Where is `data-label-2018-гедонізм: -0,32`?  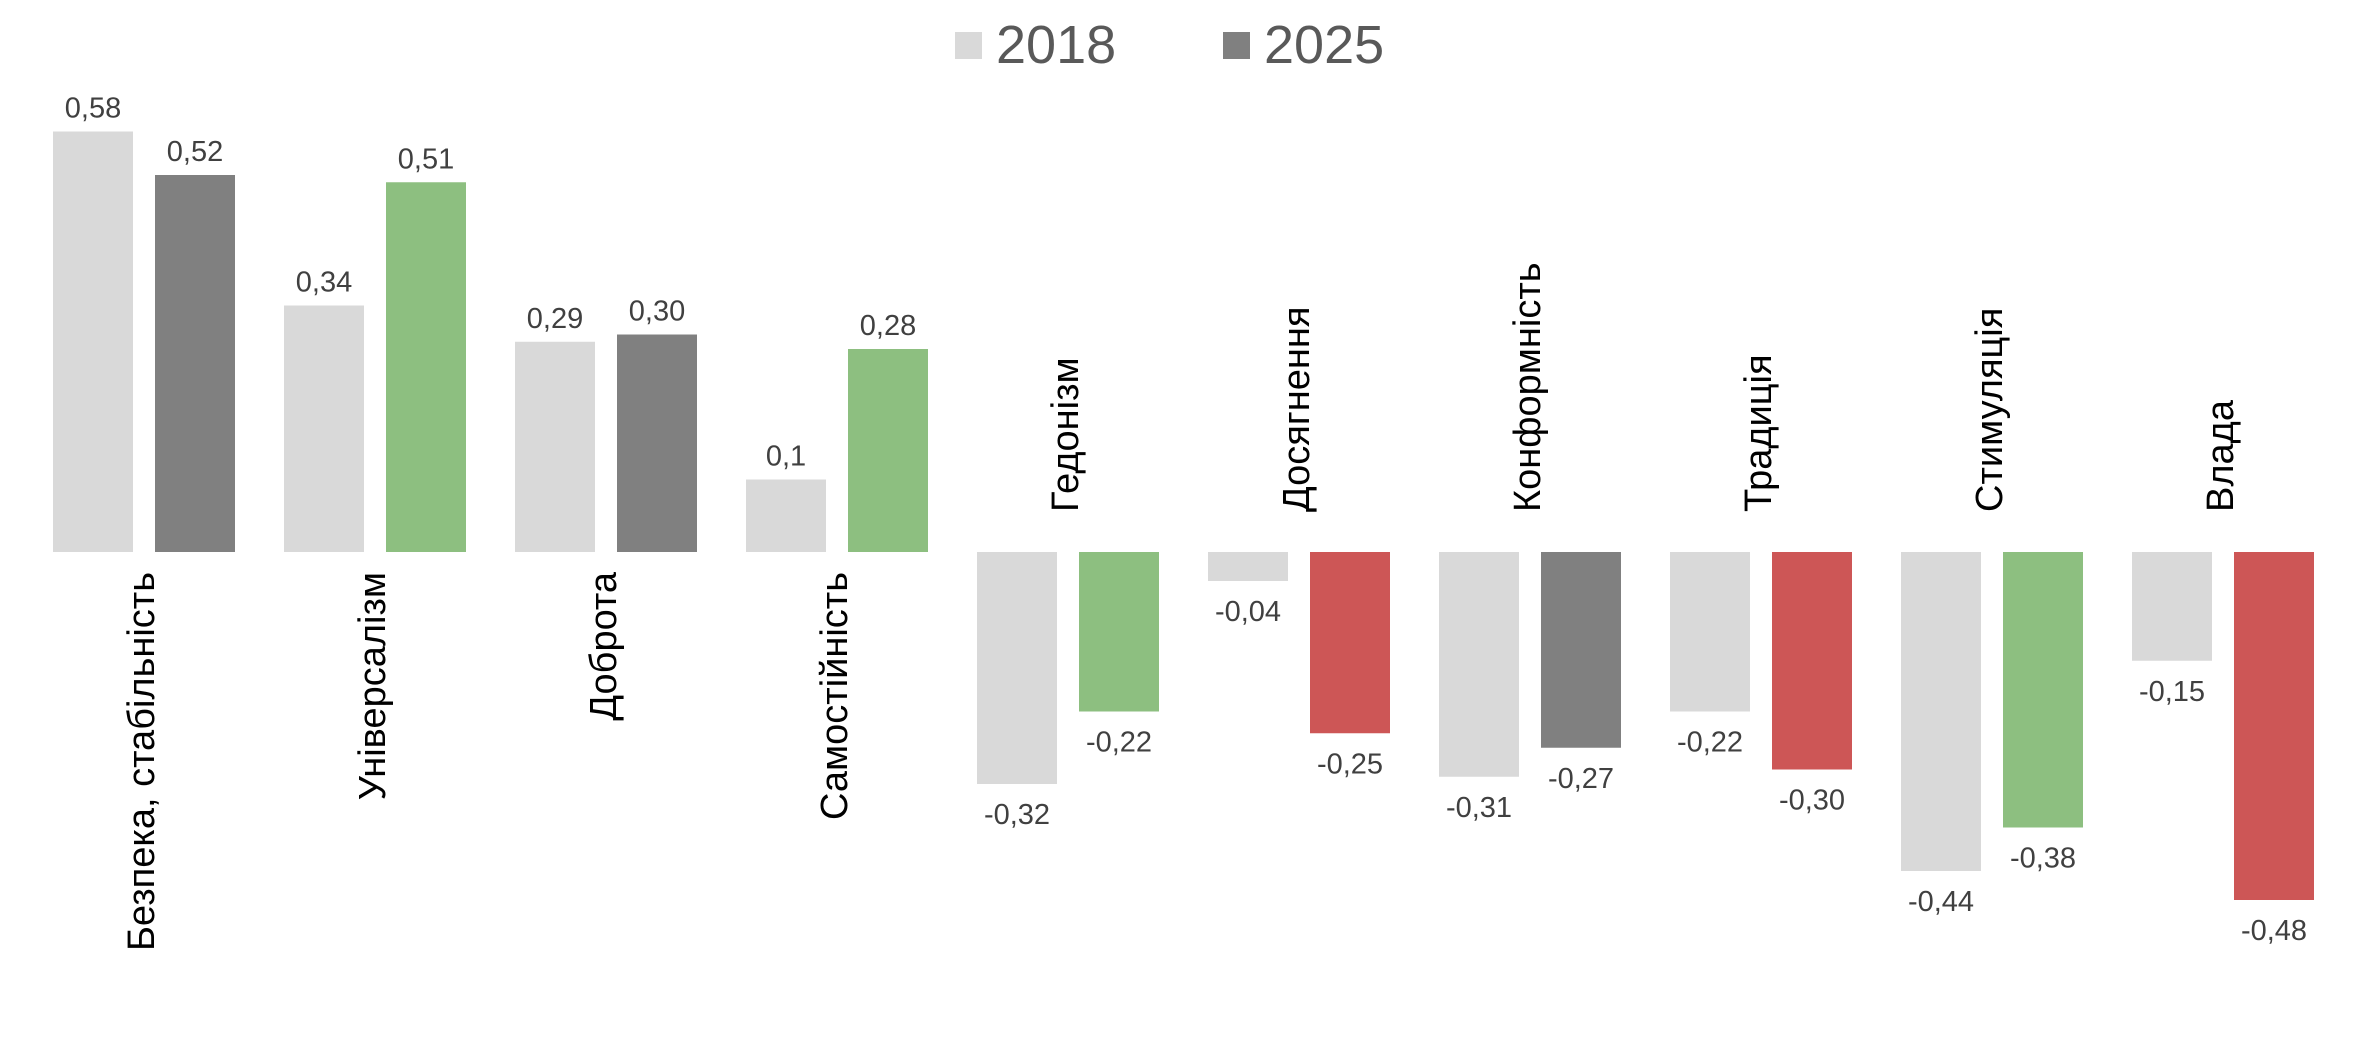 data-label-2018-гедонізм: -0,32 is located at coordinates (1017, 815).